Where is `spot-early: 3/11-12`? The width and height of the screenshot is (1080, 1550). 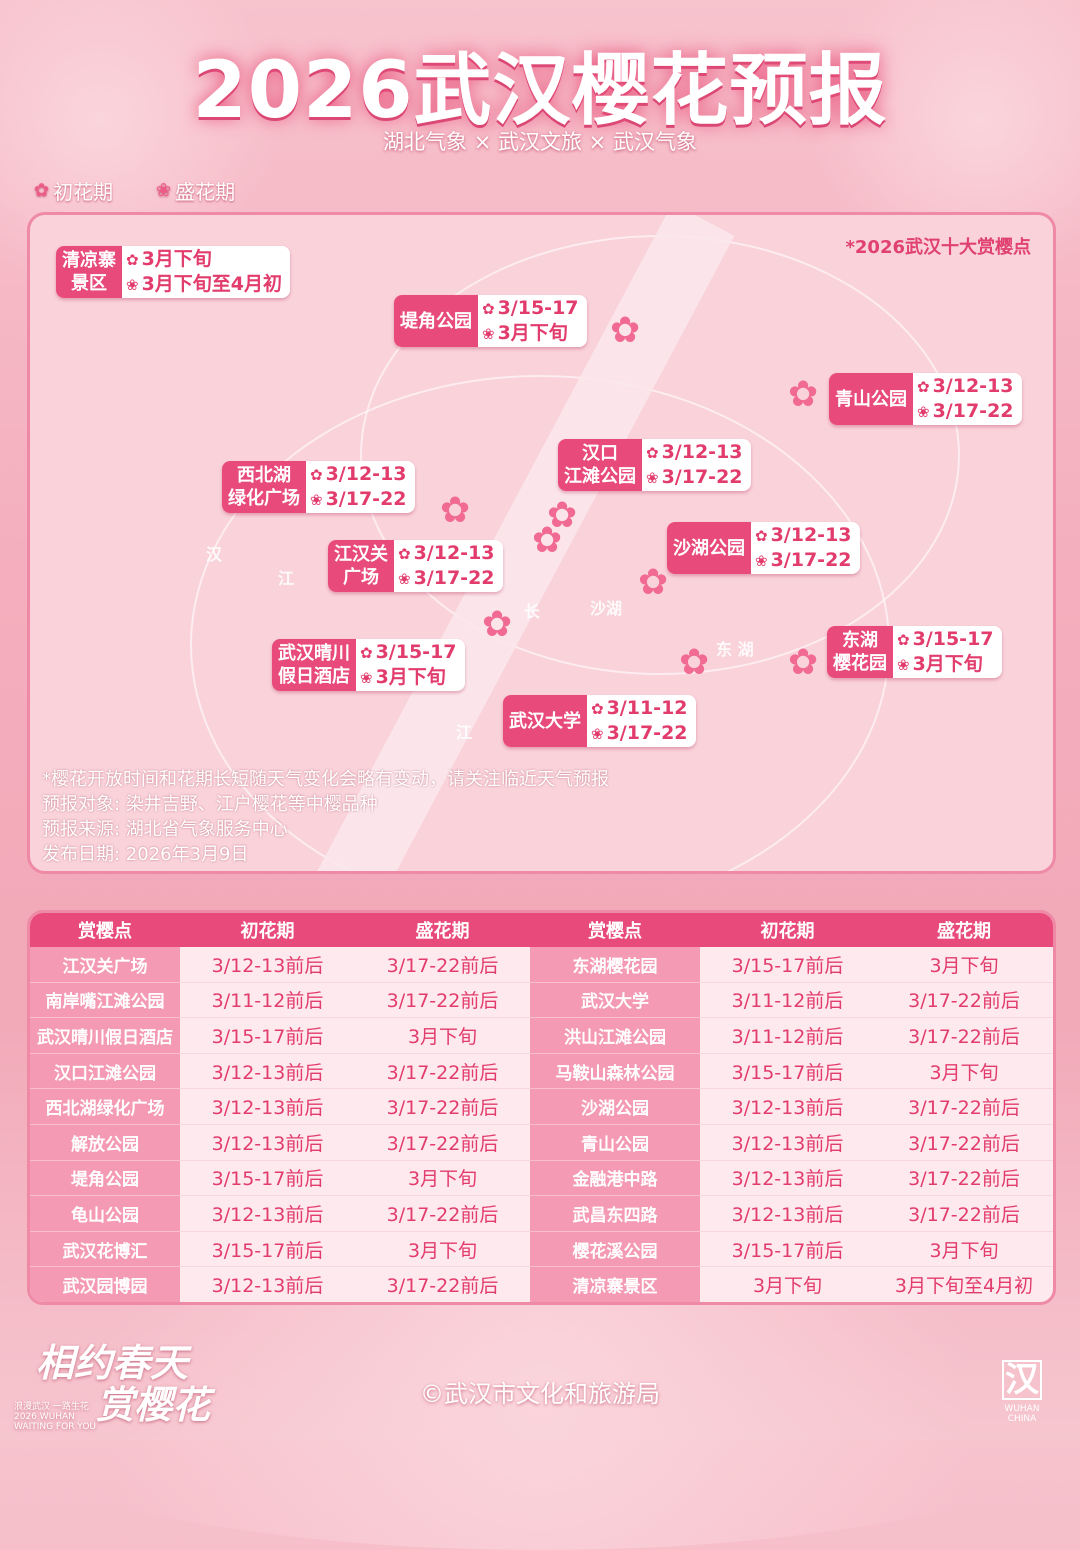
spot-early: 3/11-12 is located at coordinates (647, 708).